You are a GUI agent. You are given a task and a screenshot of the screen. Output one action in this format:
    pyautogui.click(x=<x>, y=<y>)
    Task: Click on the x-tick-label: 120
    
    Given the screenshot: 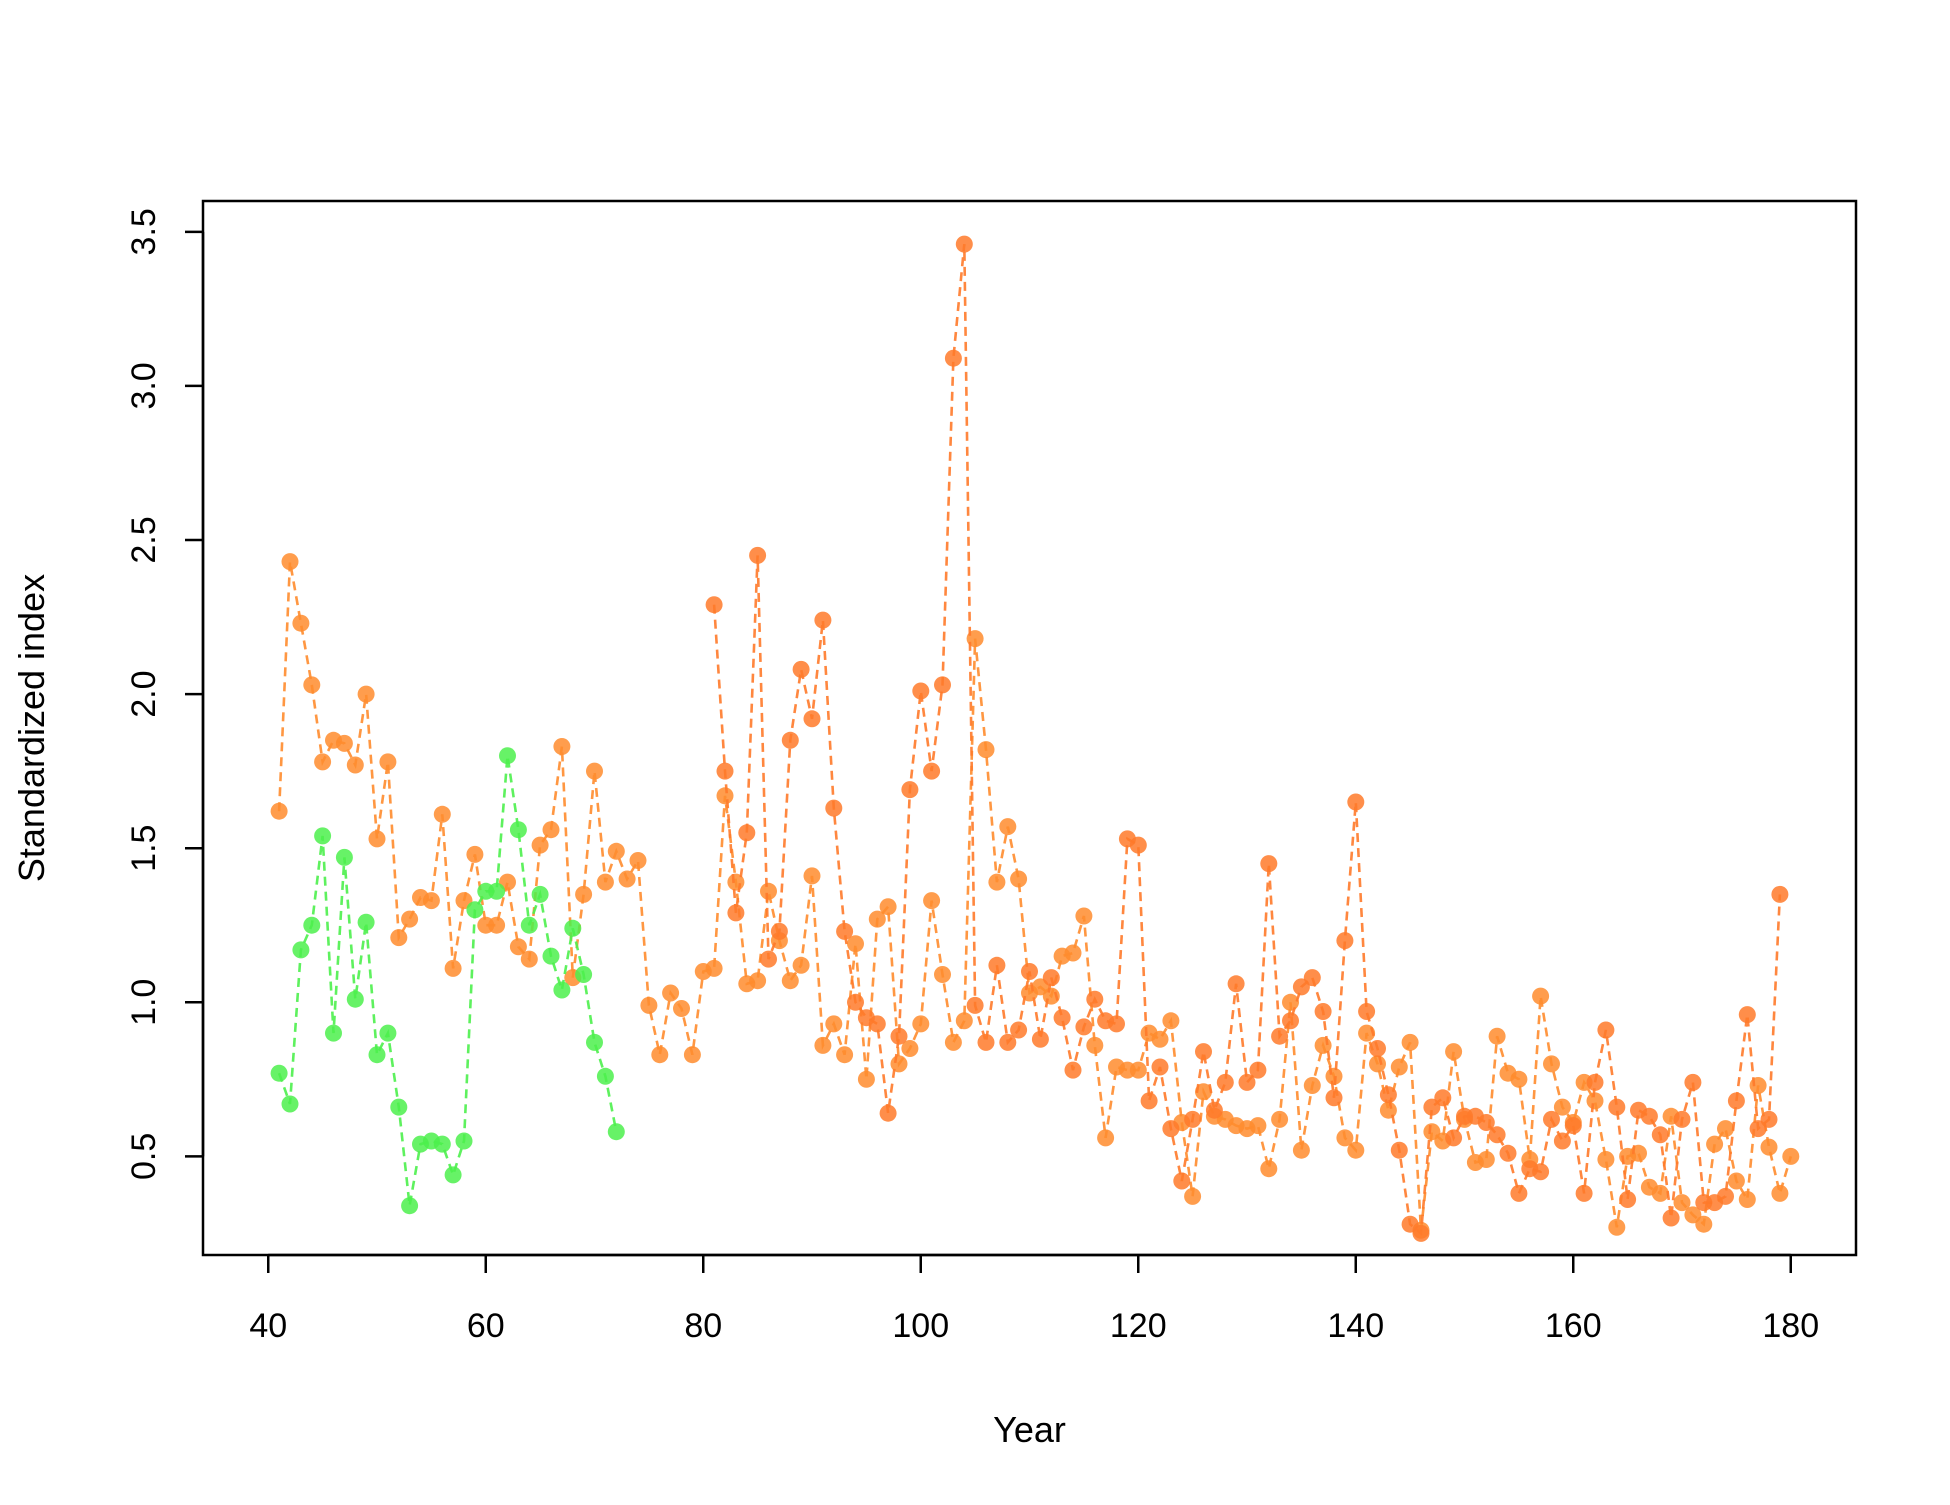 What is the action you would take?
    pyautogui.click(x=1138, y=1326)
    